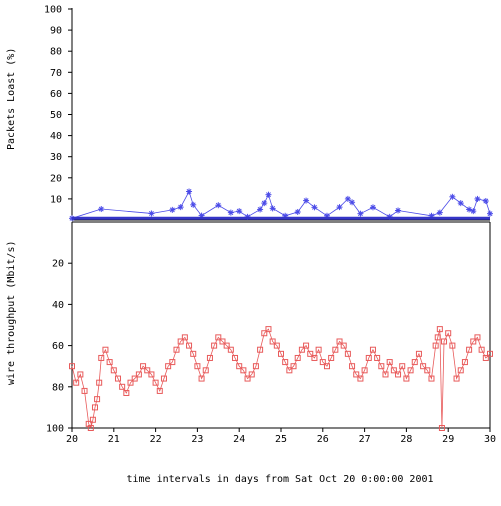  I want to click on throughput-x-tick-label: 29, so click(448, 439).